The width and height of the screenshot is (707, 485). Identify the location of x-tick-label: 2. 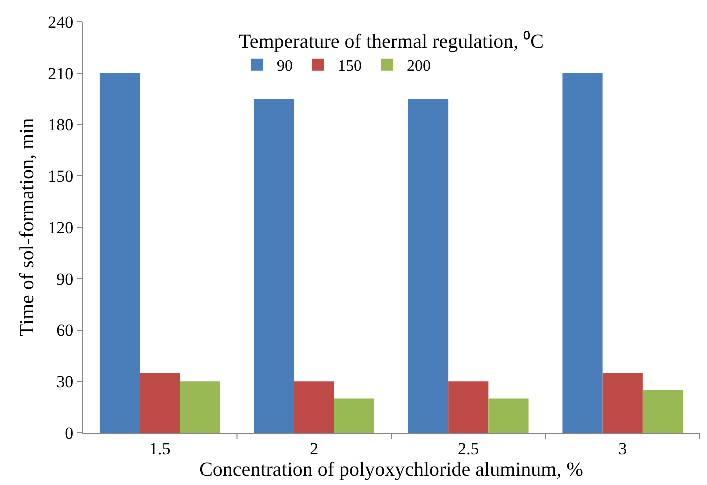
(314, 448).